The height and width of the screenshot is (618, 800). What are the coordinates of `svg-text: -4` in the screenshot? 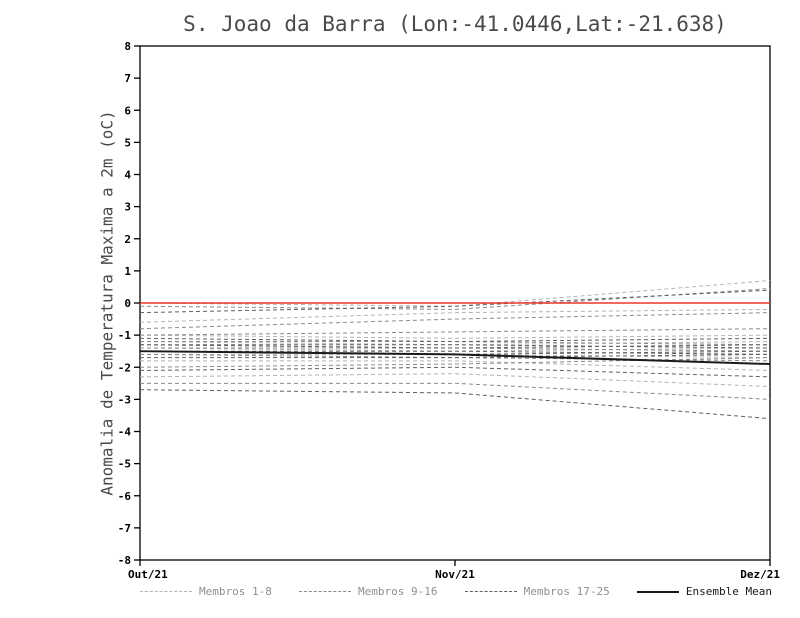 It's located at (125, 432).